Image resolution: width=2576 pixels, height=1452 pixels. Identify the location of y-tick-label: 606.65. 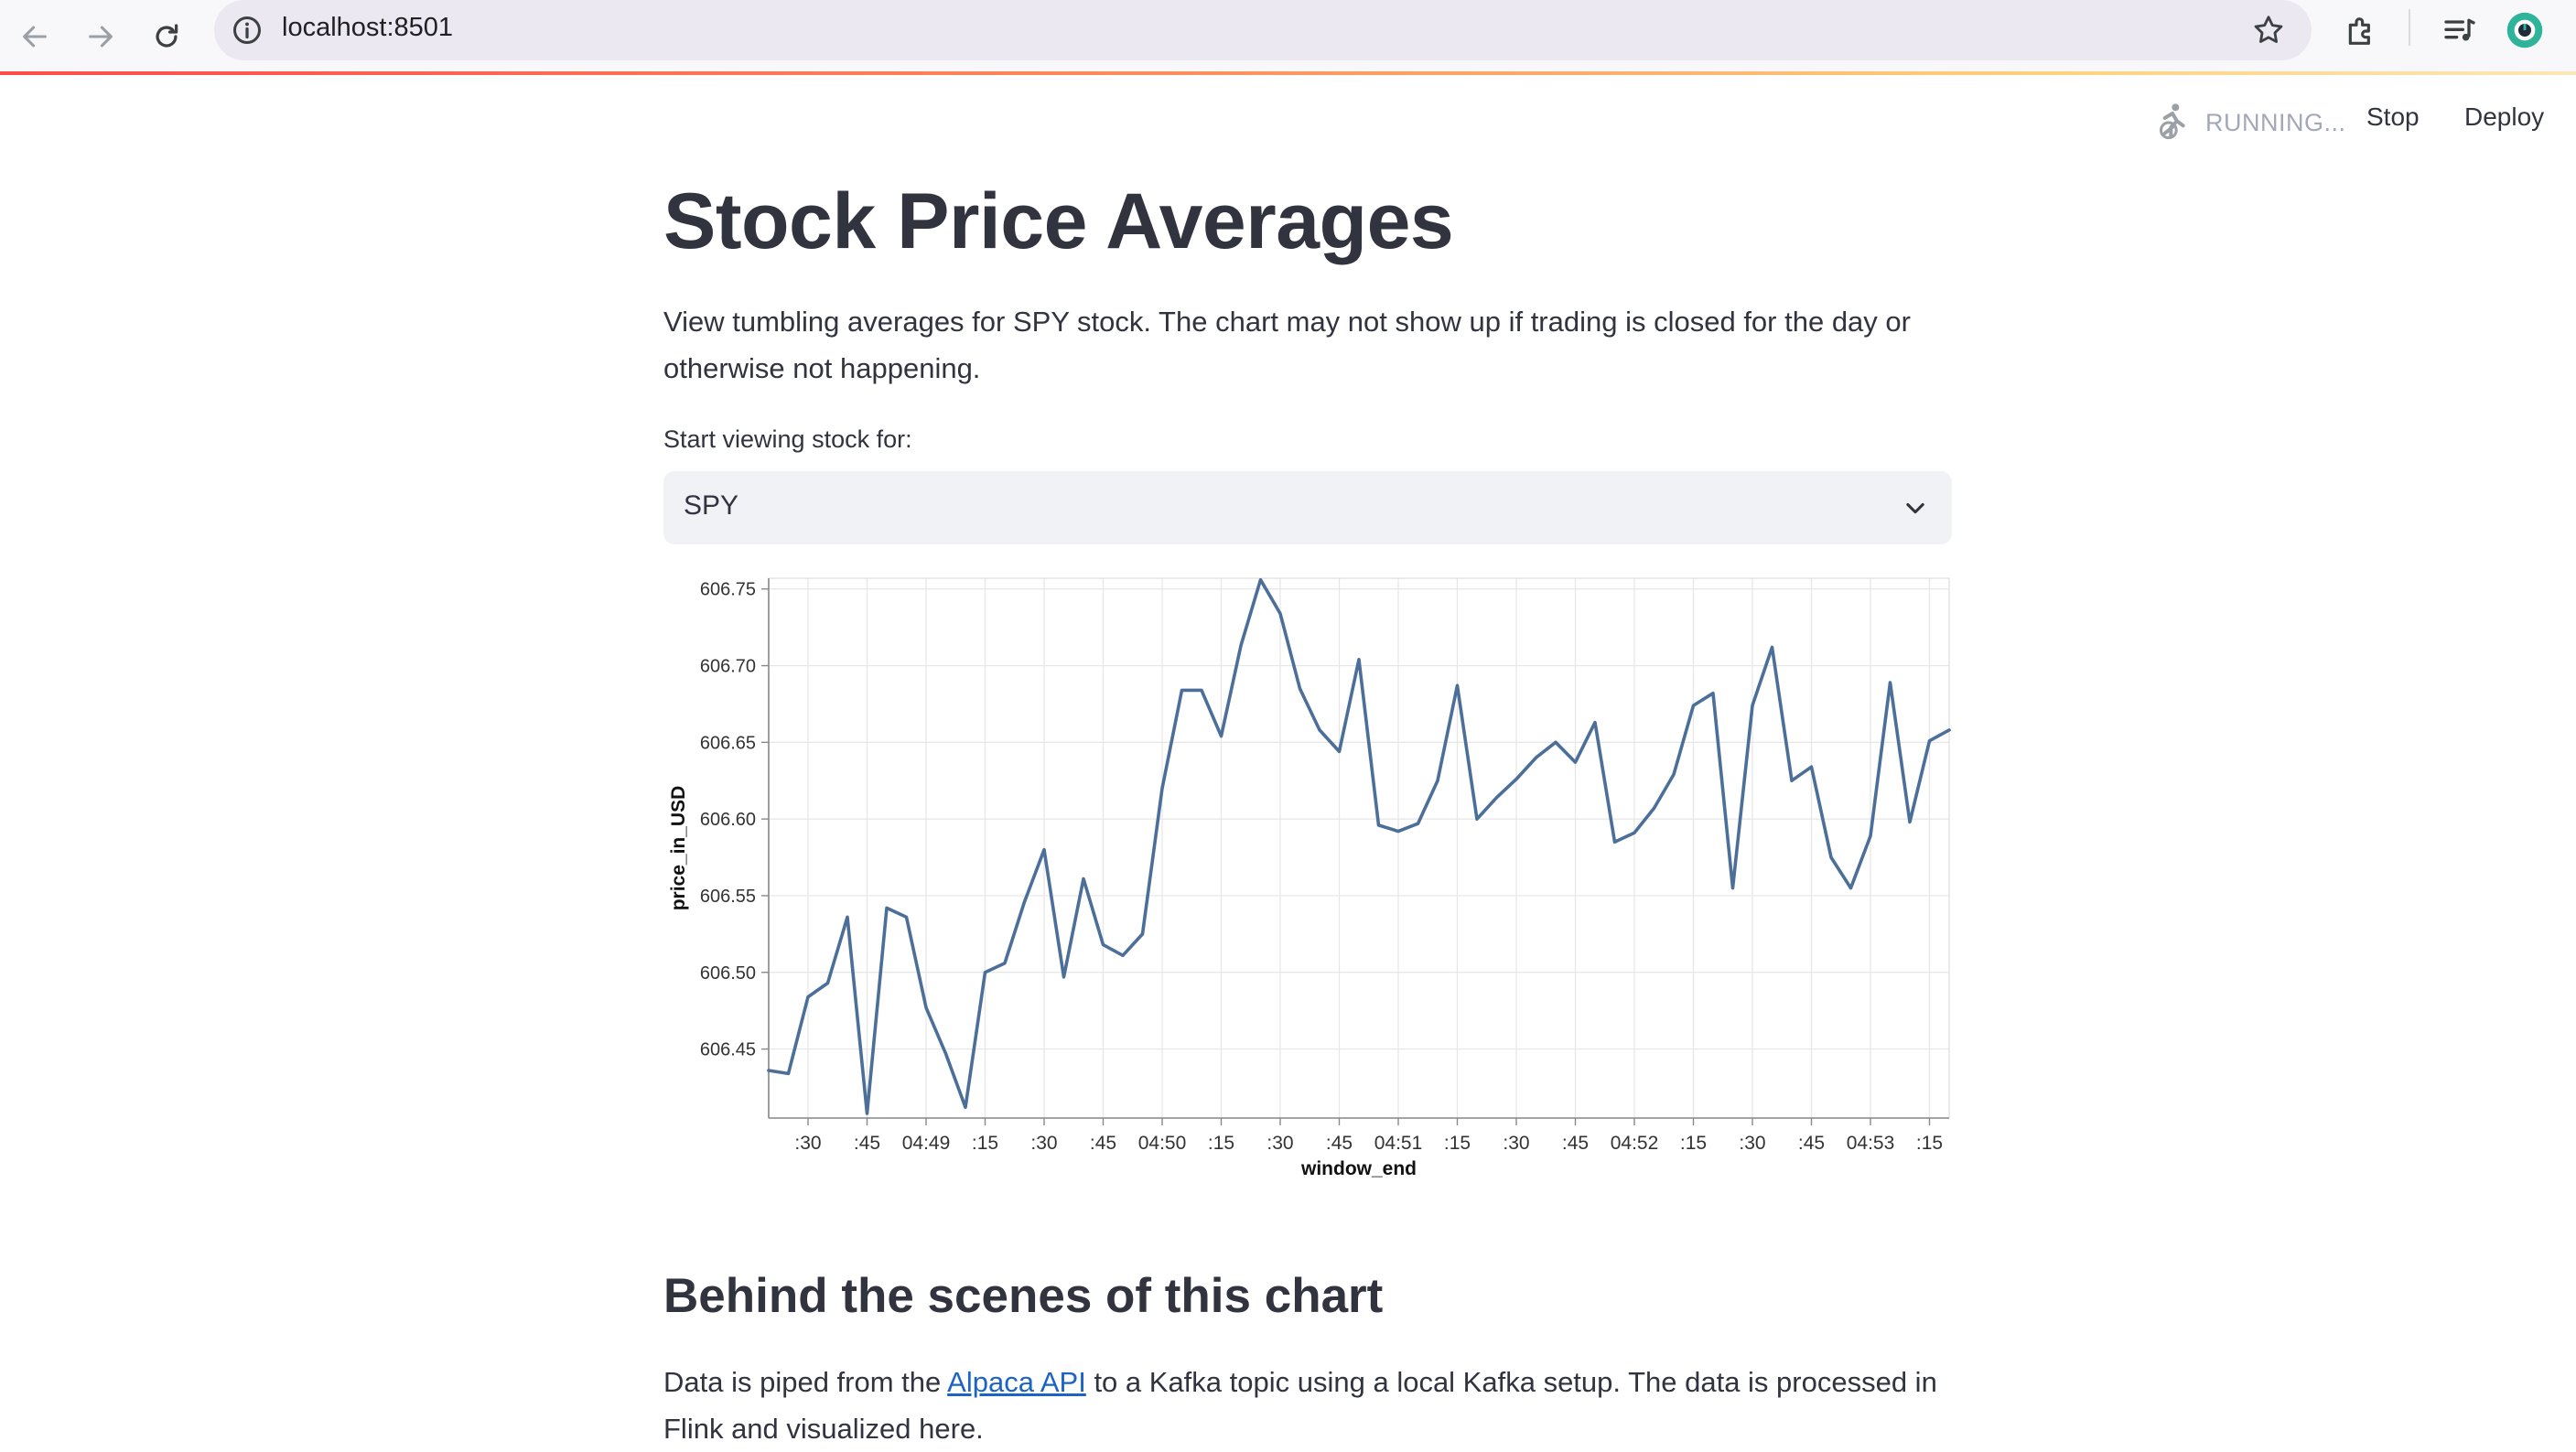
(728, 743).